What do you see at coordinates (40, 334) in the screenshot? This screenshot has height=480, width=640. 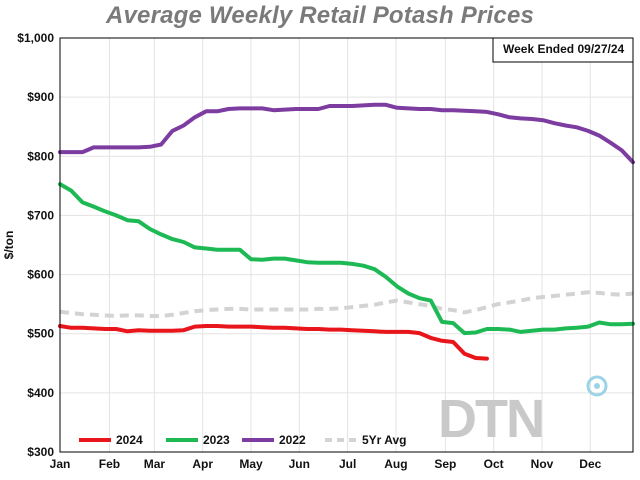 I see `y-tick-label: $500` at bounding box center [40, 334].